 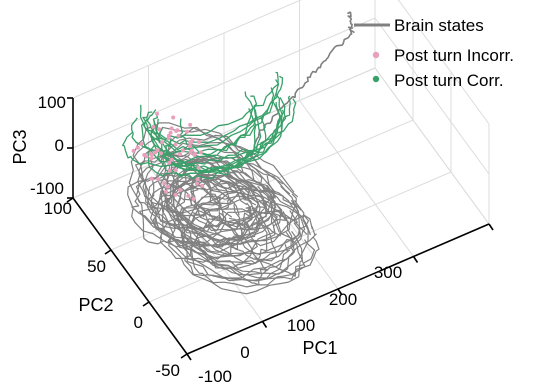 What do you see at coordinates (319, 348) in the screenshot?
I see `x-axis-label: PC1` at bounding box center [319, 348].